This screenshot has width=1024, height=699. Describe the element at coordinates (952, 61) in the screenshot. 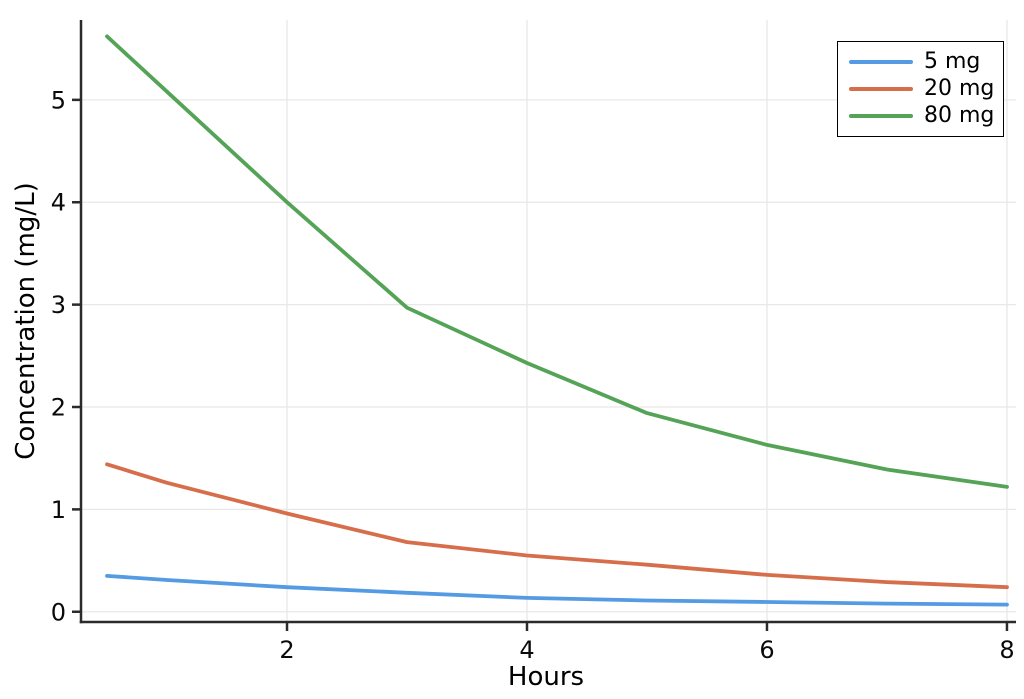

I see `legend-label: 5 mg` at that location.